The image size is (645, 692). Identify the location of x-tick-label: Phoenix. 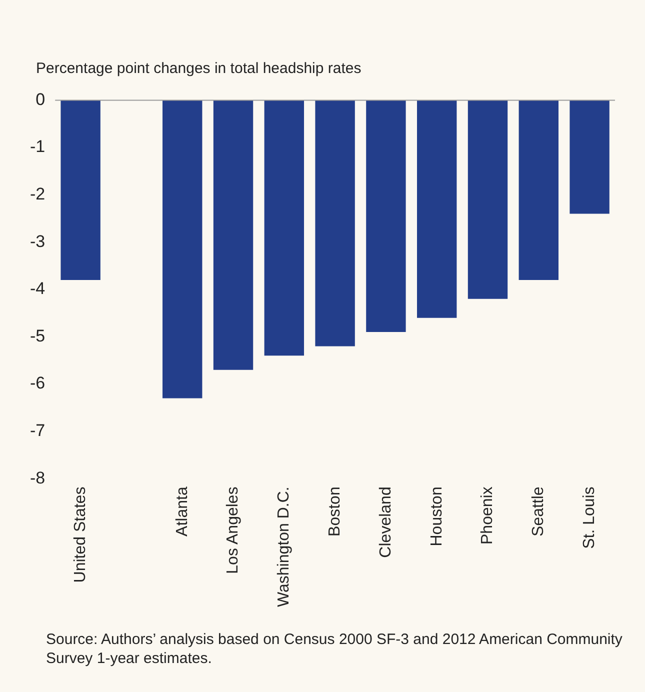
(487, 515).